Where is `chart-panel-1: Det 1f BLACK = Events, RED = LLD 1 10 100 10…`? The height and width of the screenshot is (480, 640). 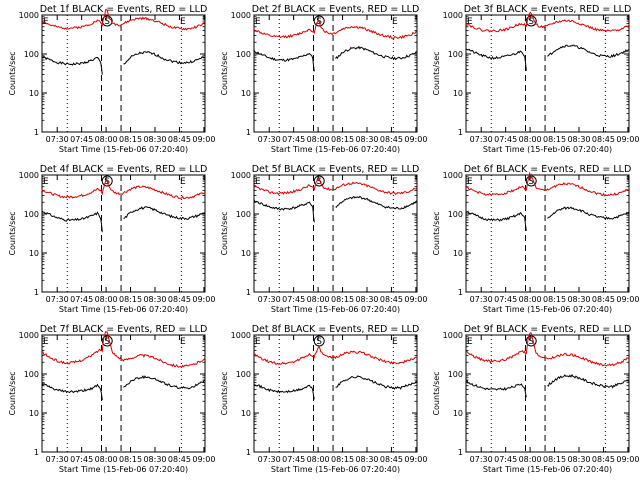 chart-panel-1: Det 1f BLACK = Events, RED = LLD 1 10 100 10… is located at coordinates (111, 79).